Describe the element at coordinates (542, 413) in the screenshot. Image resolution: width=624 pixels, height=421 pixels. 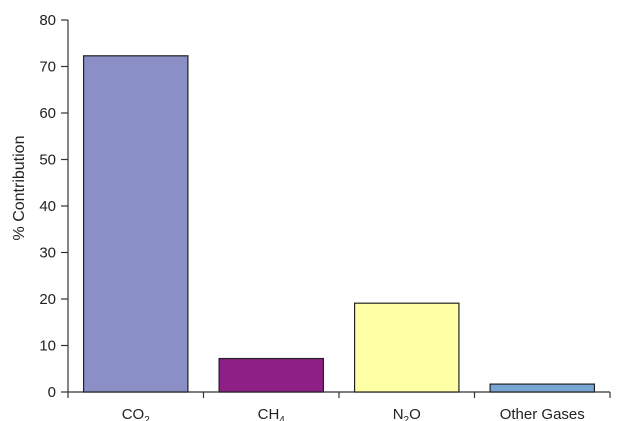
I see `x-category-label: Other Gases` at that location.